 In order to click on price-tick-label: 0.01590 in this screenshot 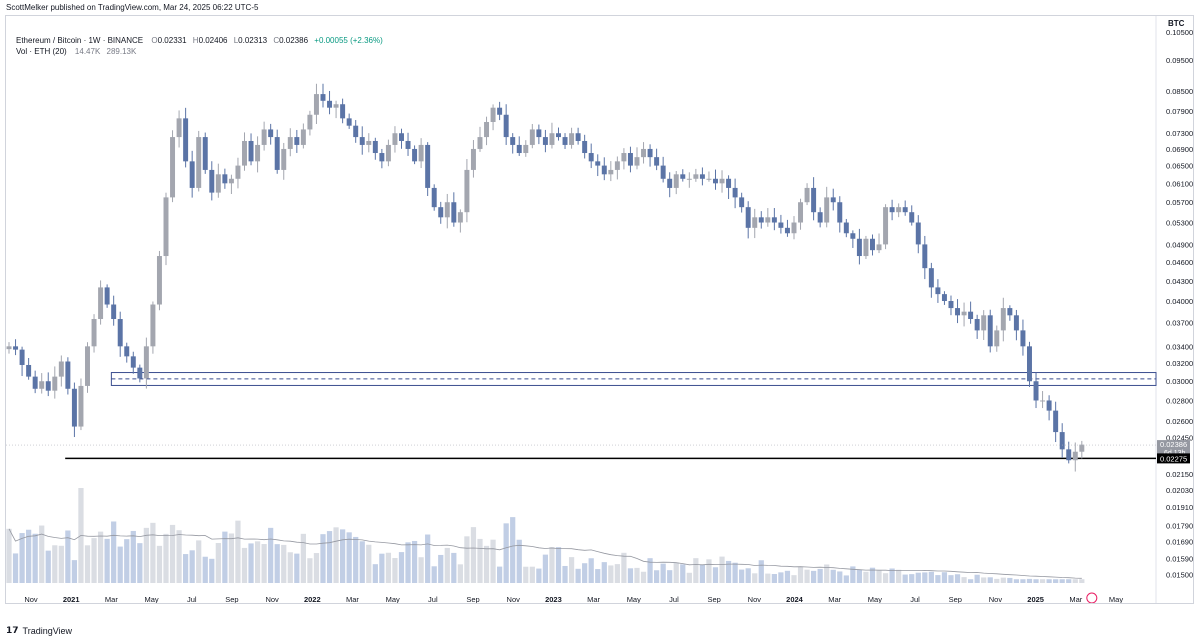, I will do `click(1179, 558)`.